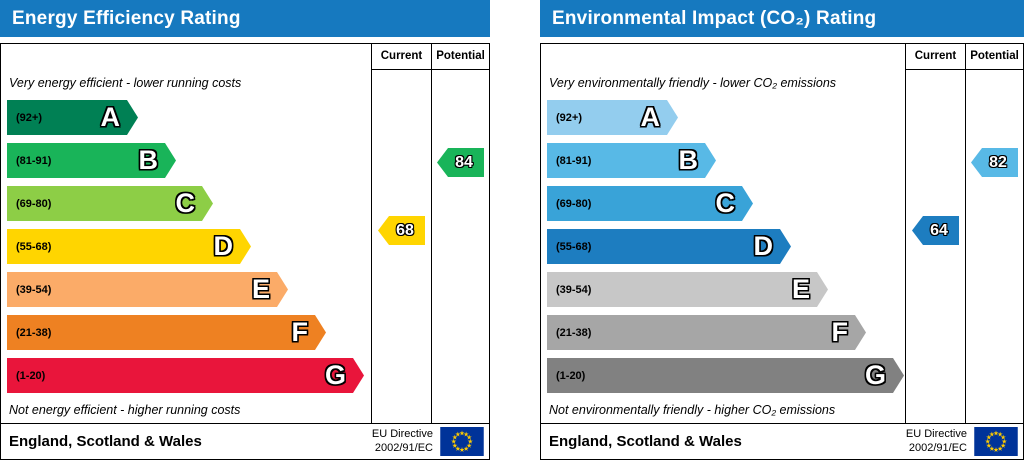 The image size is (1024, 460). What do you see at coordinates (939, 230) in the screenshot?
I see `current-rating-value: 64` at bounding box center [939, 230].